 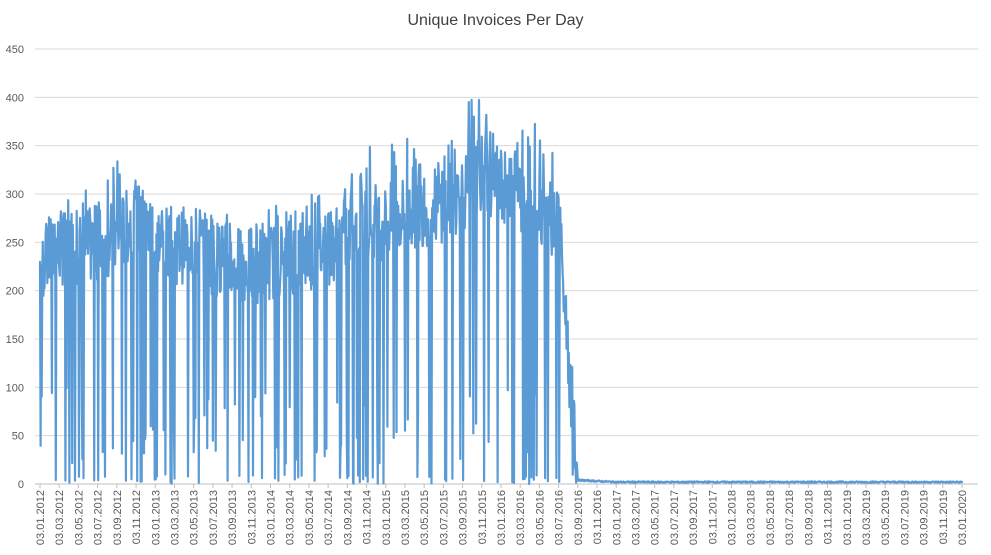 I want to click on x-tick-label: 03.11.2019, so click(x=944, y=517).